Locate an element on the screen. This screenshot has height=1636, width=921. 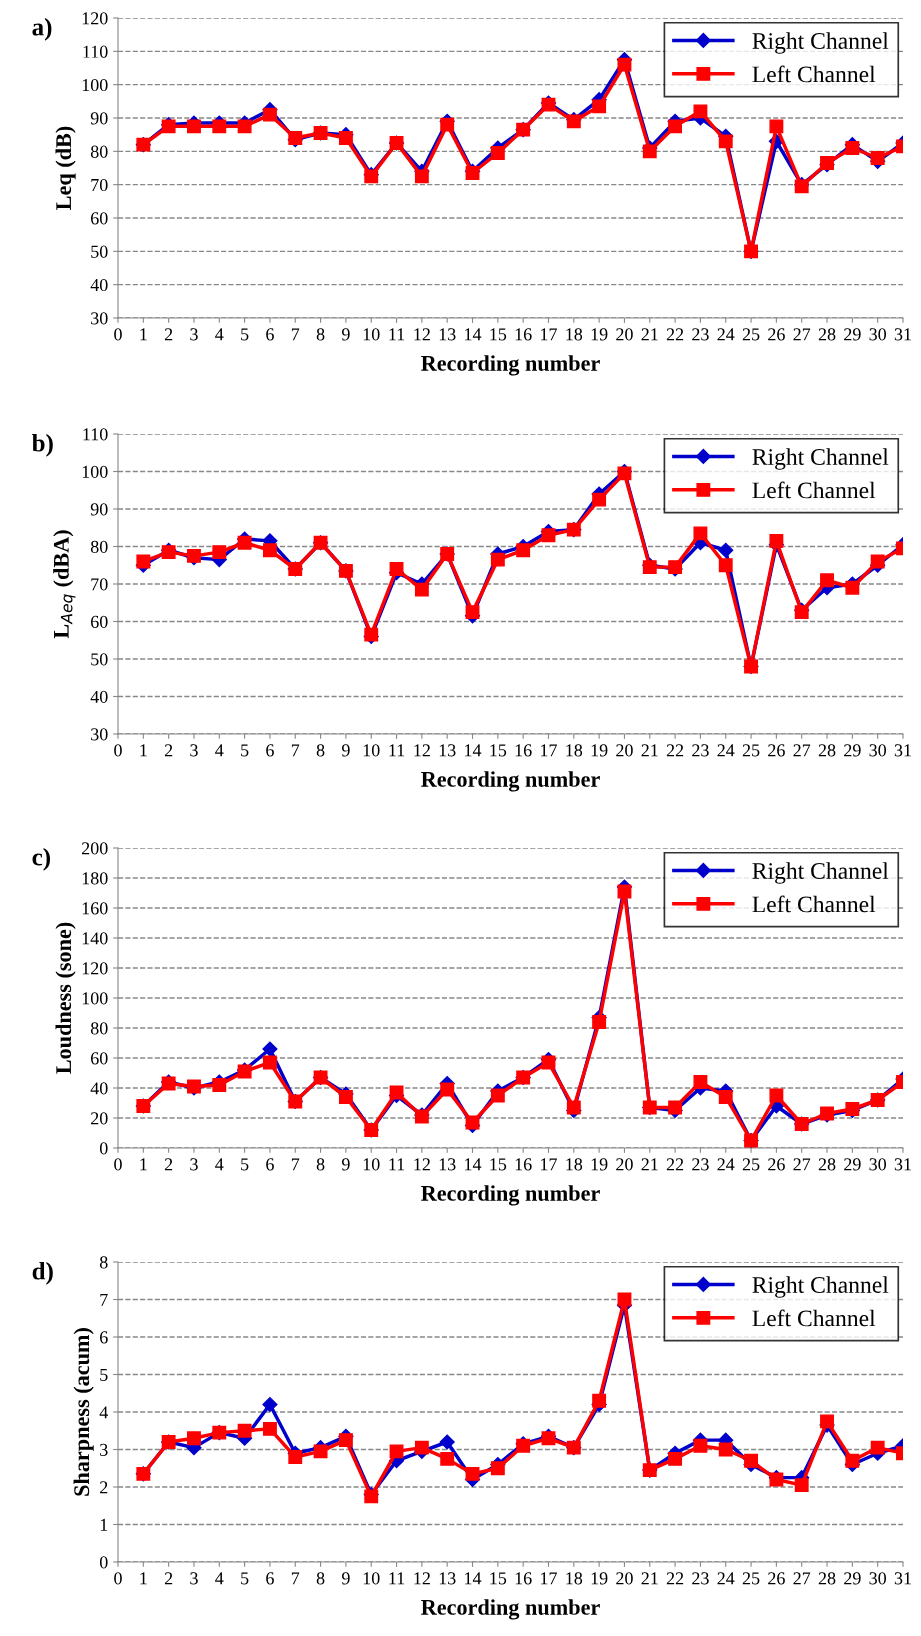
x-tick-label: 0 is located at coordinates (118, 334).